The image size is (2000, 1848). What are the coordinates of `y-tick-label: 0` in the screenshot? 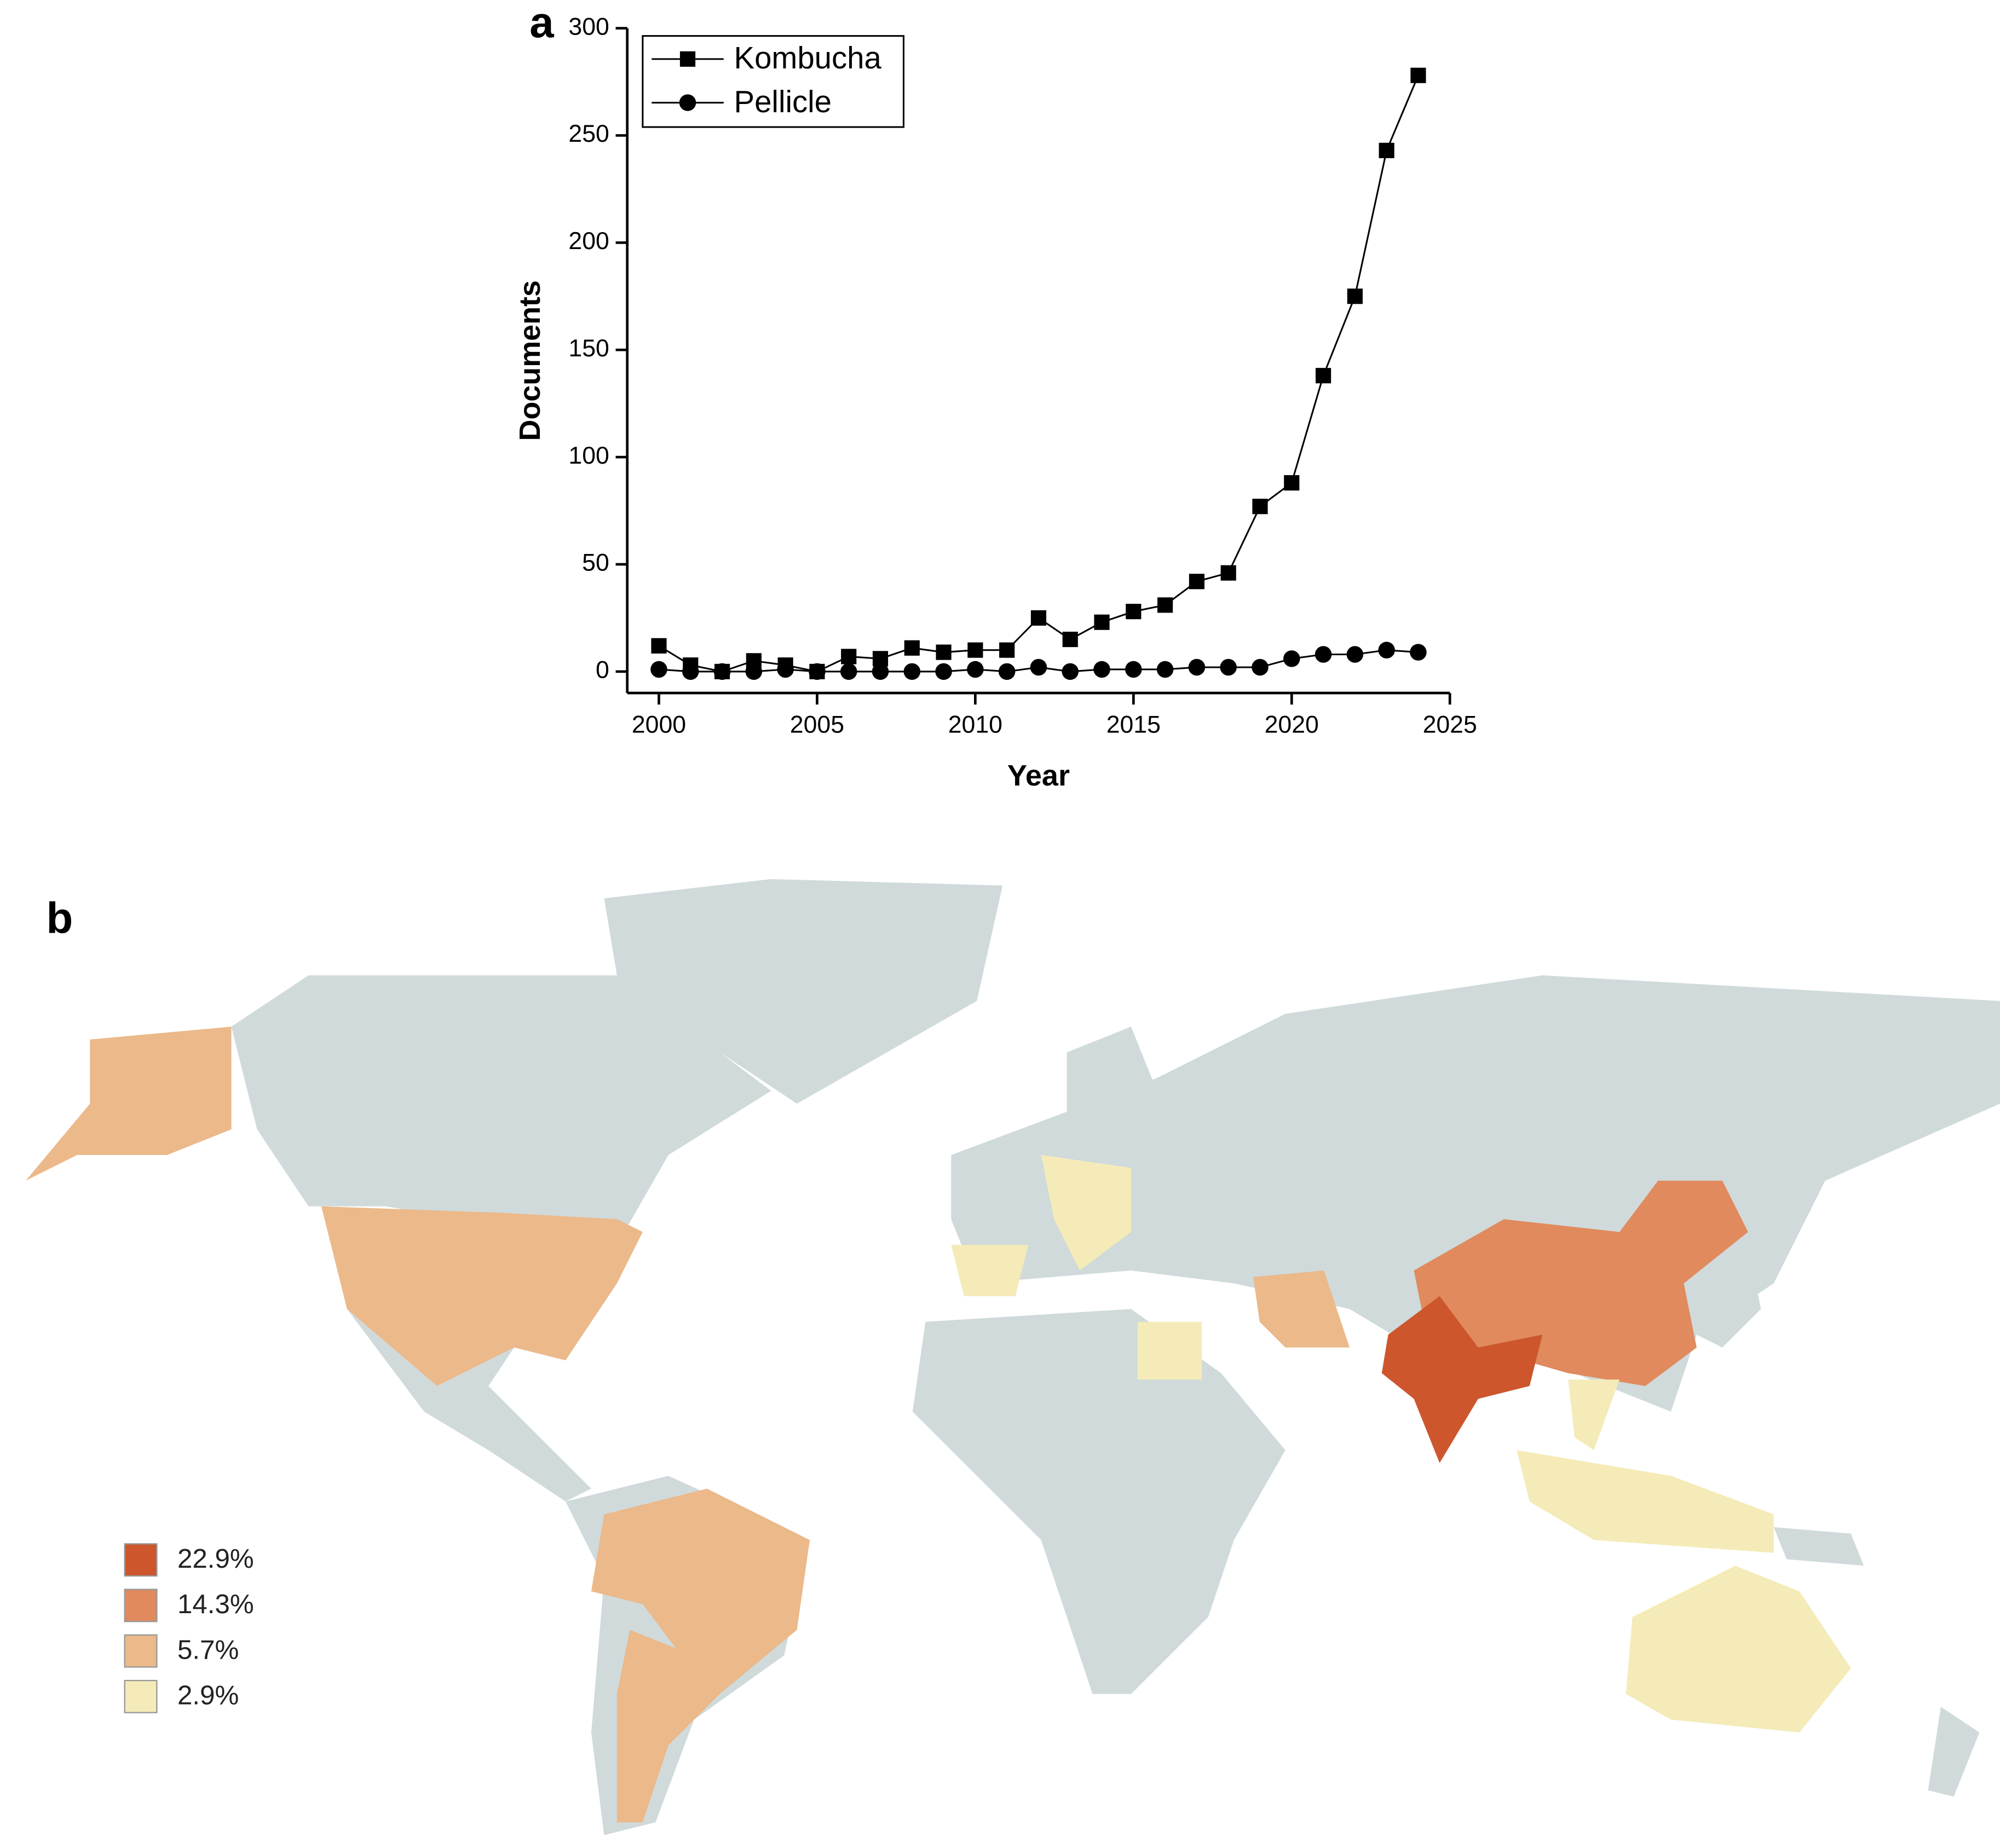 It's located at (602, 671).